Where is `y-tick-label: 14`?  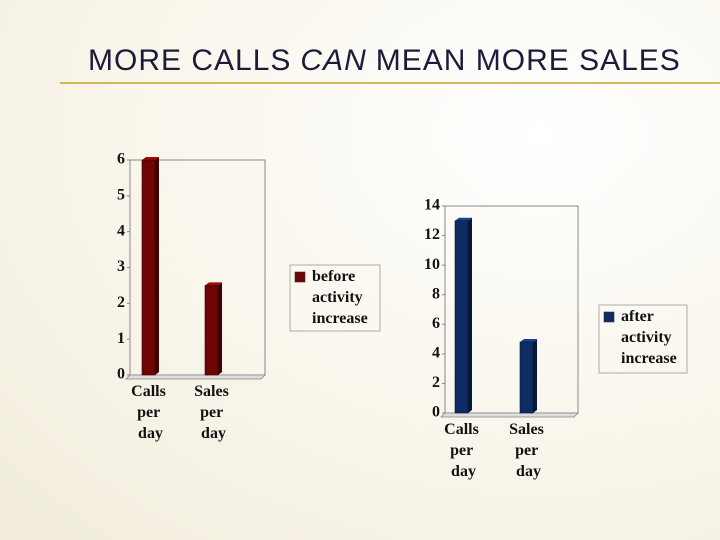
y-tick-label: 14 is located at coordinates (432, 205).